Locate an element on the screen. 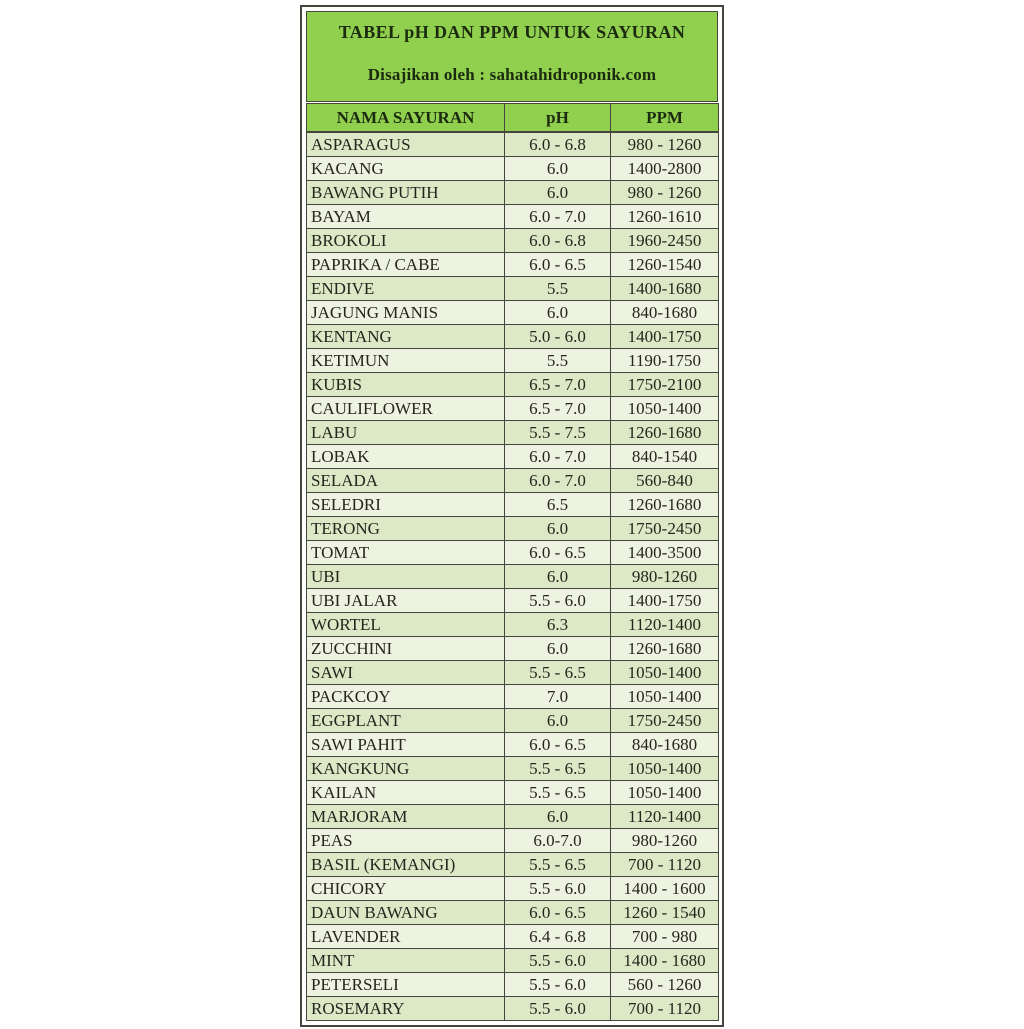 The image size is (1024, 1029). table-row: KUBIS 6.5 - 7.0 1750-2100 is located at coordinates (512, 384).